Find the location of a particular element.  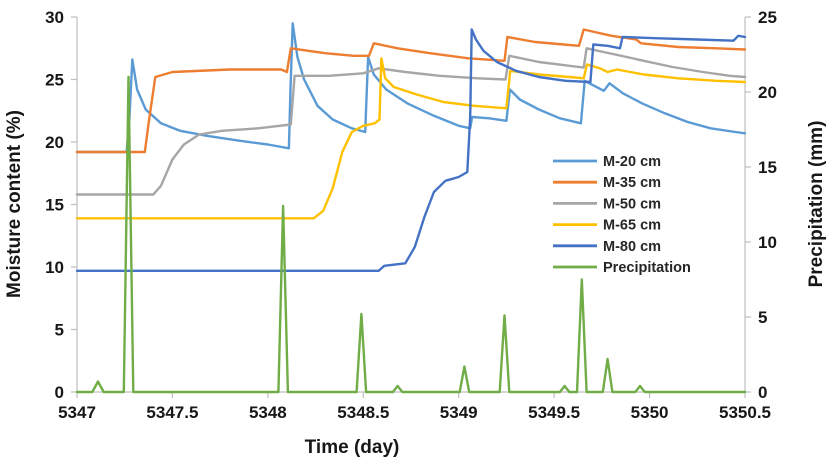

x-tick-label: 5347.5 is located at coordinates (172, 412).